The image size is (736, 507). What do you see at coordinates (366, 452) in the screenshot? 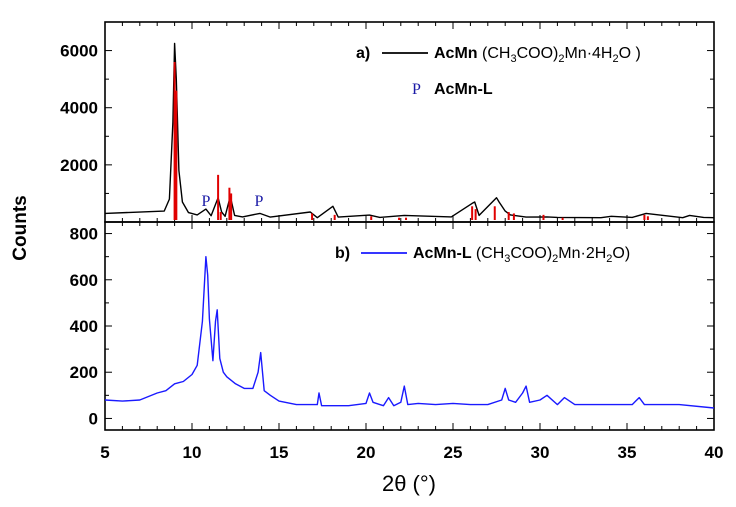
I see `x-tick-label: 20` at bounding box center [366, 452].